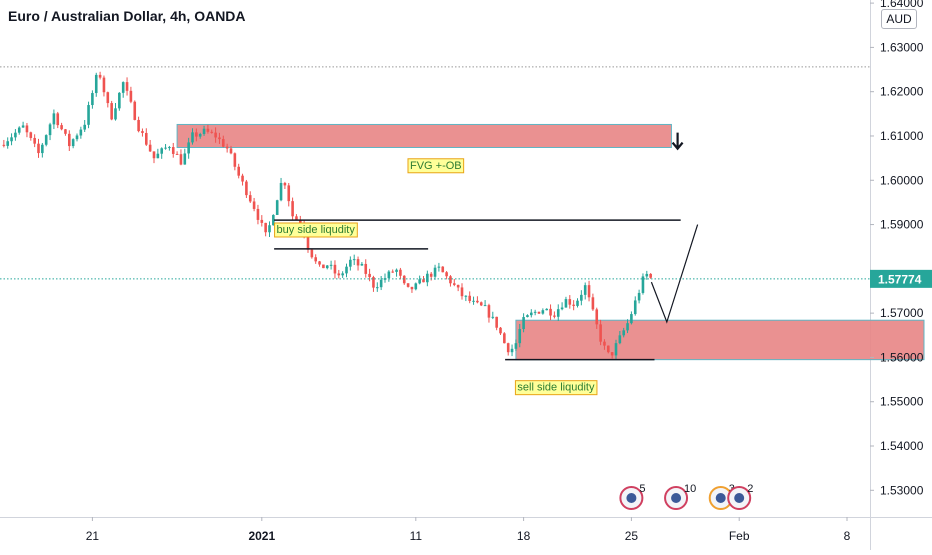 This screenshot has width=932, height=555. I want to click on arrow-down-icon, so click(677, 141).